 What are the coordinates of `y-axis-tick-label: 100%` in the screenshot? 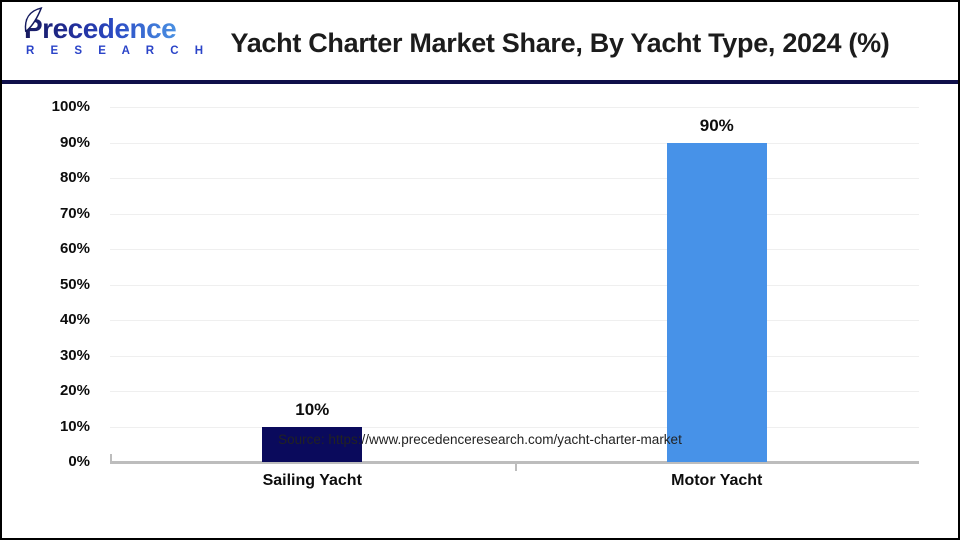 It's located at (70, 106).